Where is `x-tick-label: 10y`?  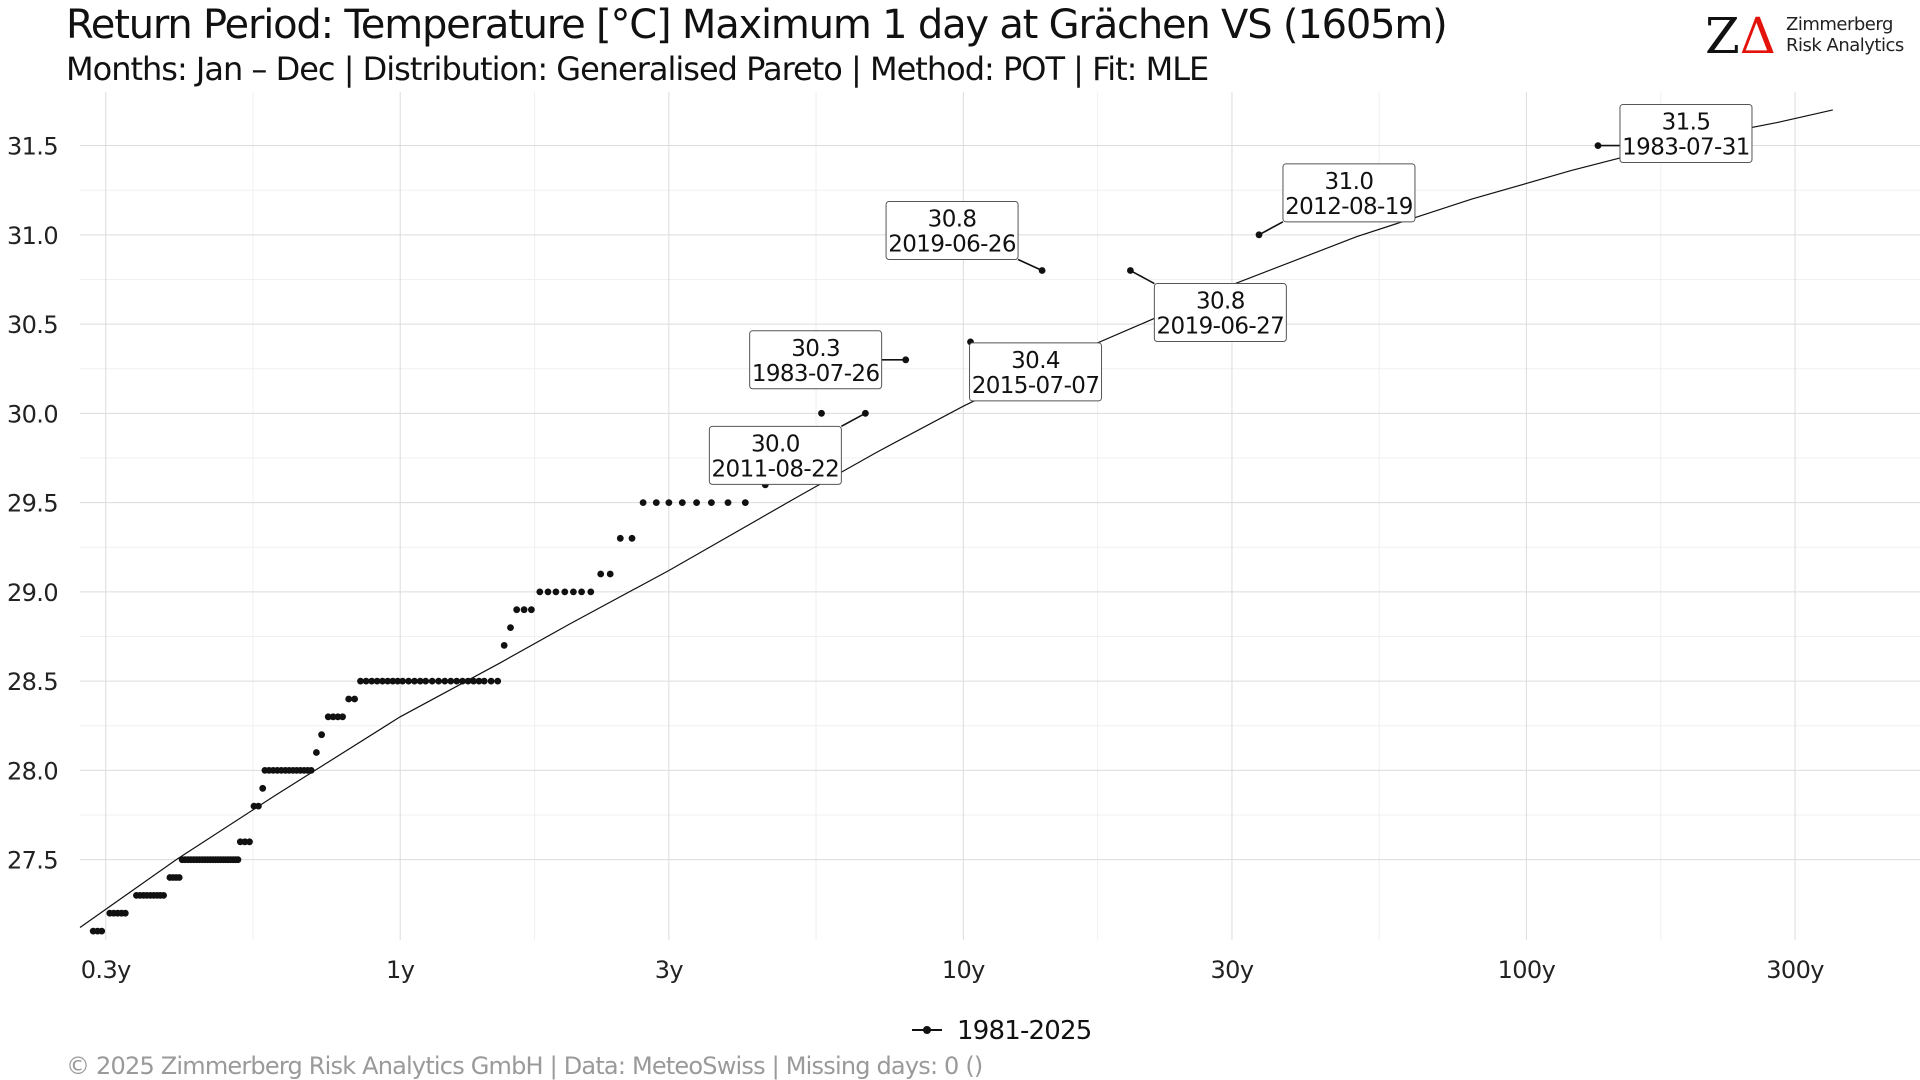 x-tick-label: 10y is located at coordinates (963, 970).